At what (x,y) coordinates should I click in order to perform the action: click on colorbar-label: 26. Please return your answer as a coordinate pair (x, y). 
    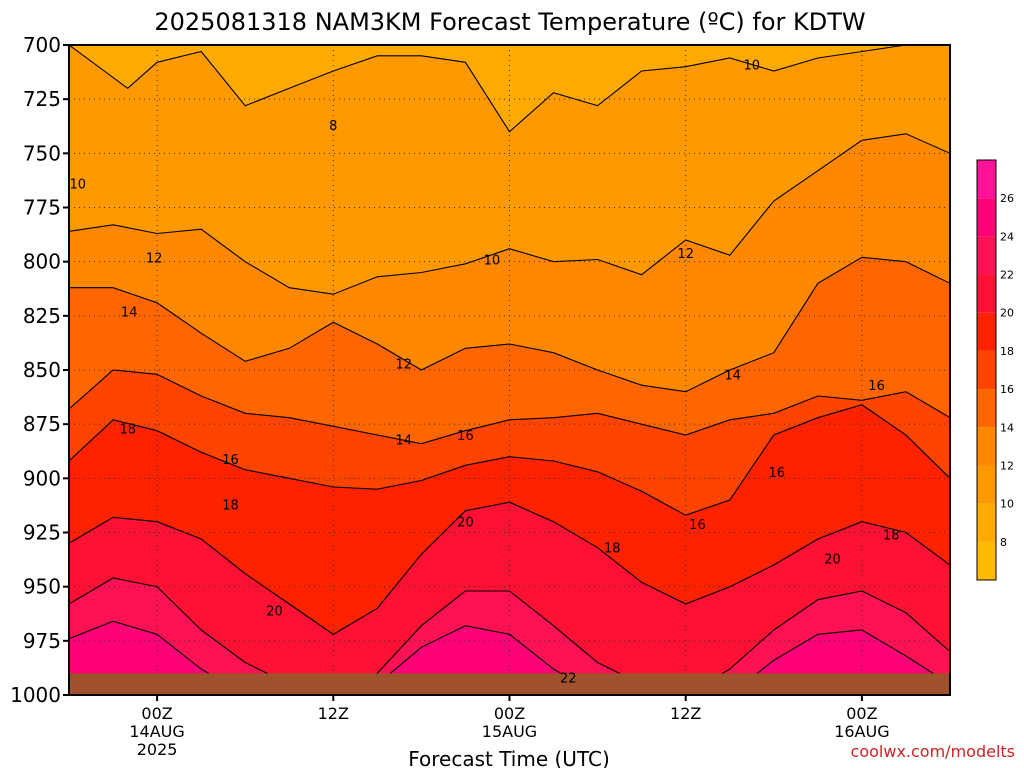
    Looking at the image, I should click on (1007, 198).